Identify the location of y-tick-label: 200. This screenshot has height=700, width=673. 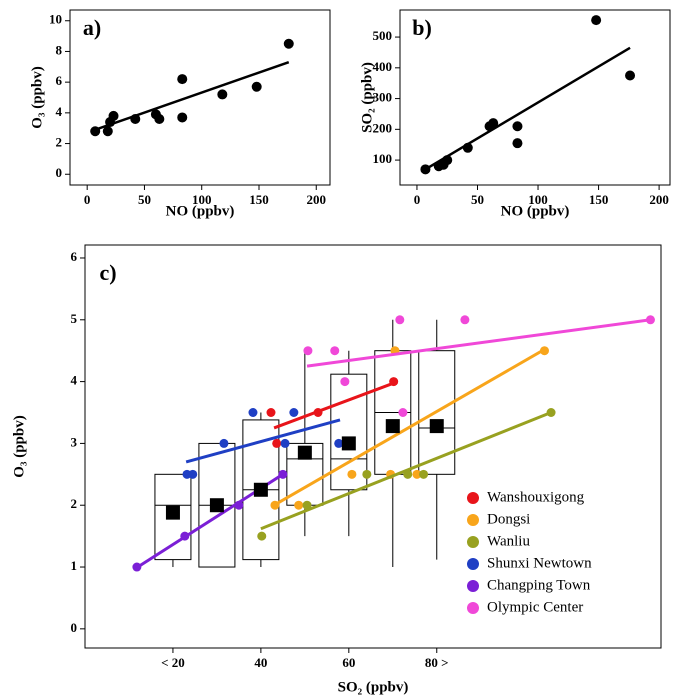
(383, 127).